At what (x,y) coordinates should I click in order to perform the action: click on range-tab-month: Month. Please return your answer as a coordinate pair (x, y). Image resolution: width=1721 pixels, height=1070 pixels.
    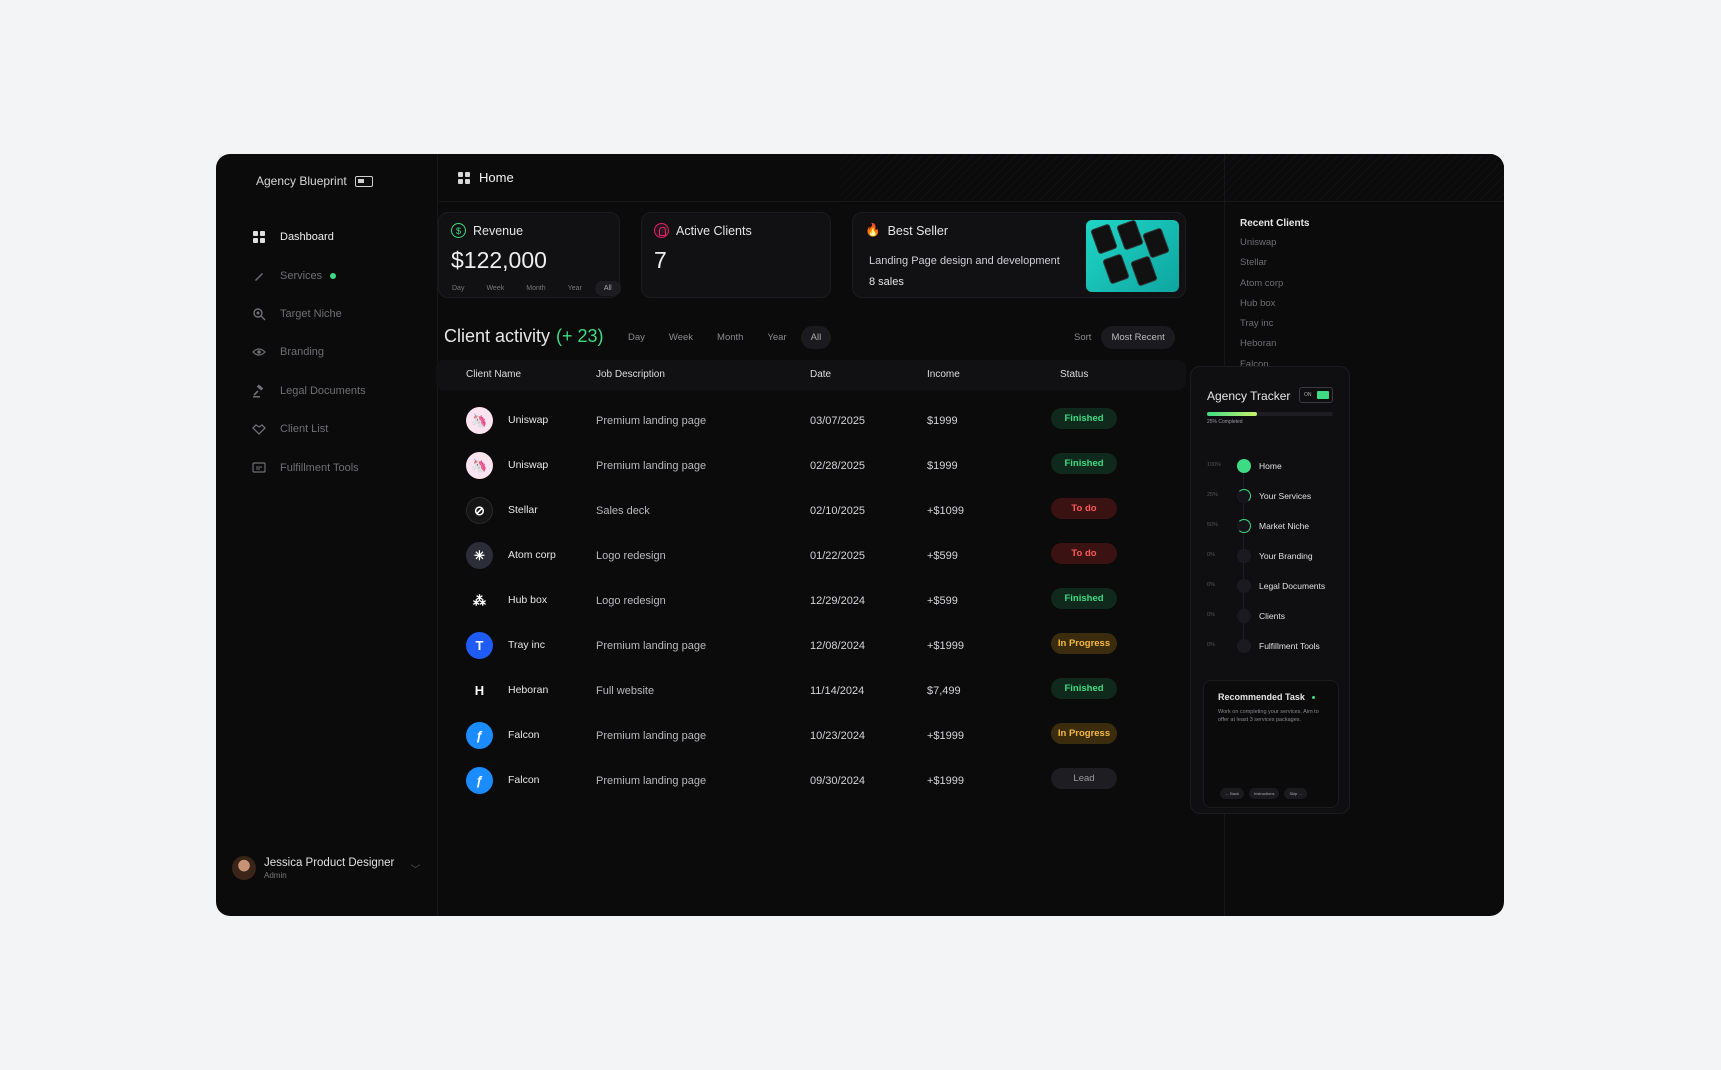
    Looking at the image, I should click on (536, 288).